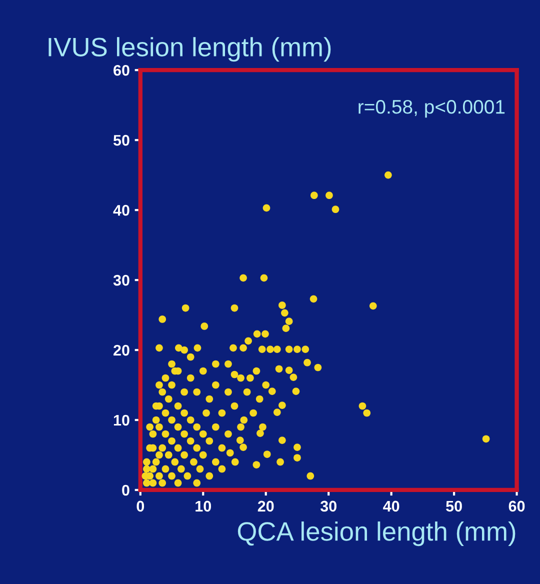 Image resolution: width=540 pixels, height=584 pixels. I want to click on x-tick-label: 0, so click(140, 506).